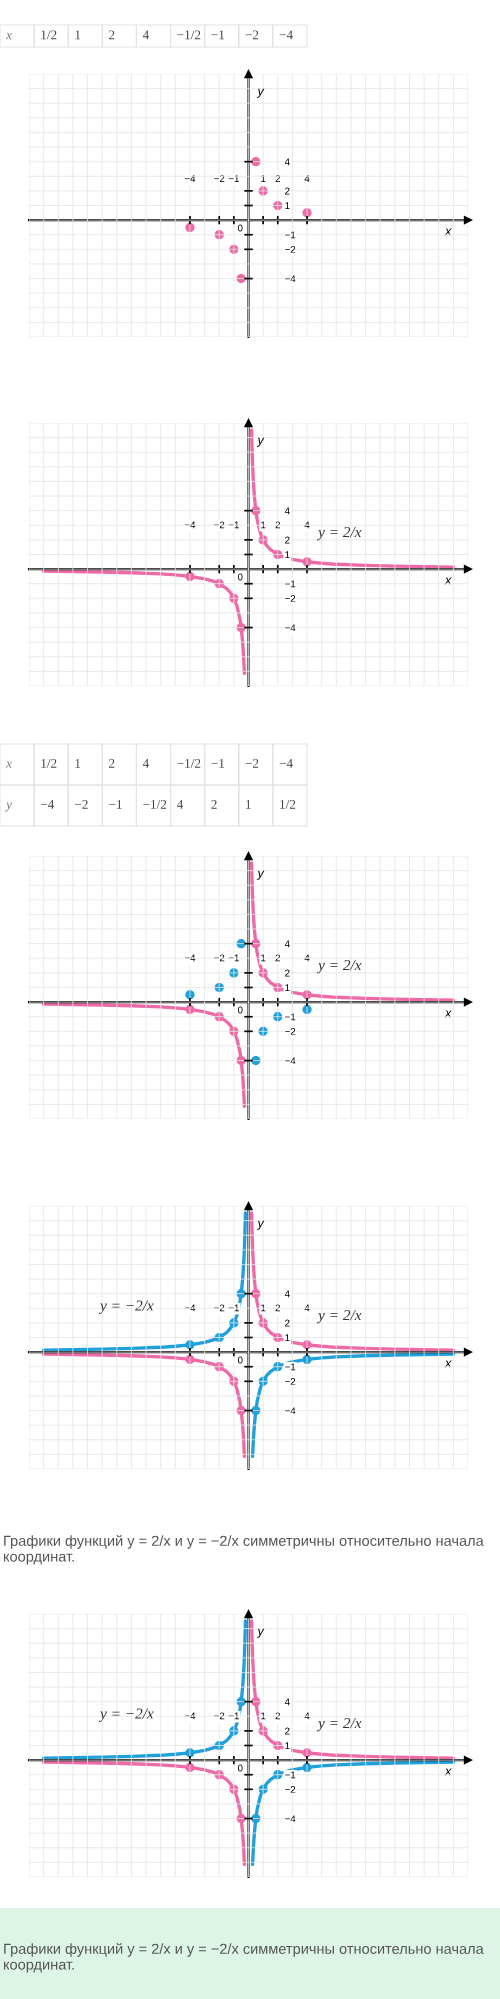 The width and height of the screenshot is (500, 1999). Describe the element at coordinates (8, 807) in the screenshot. I see `category-label: y` at that location.